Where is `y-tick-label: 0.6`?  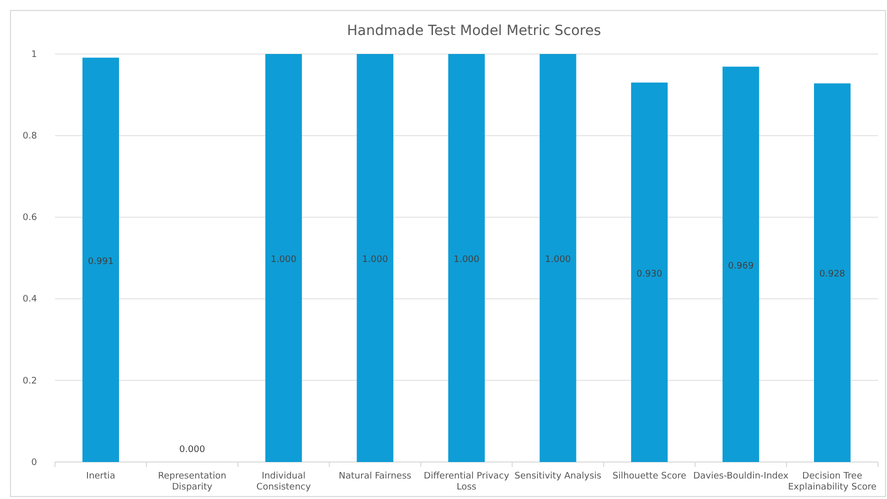
y-tick-label: 0.6 is located at coordinates (30, 218).